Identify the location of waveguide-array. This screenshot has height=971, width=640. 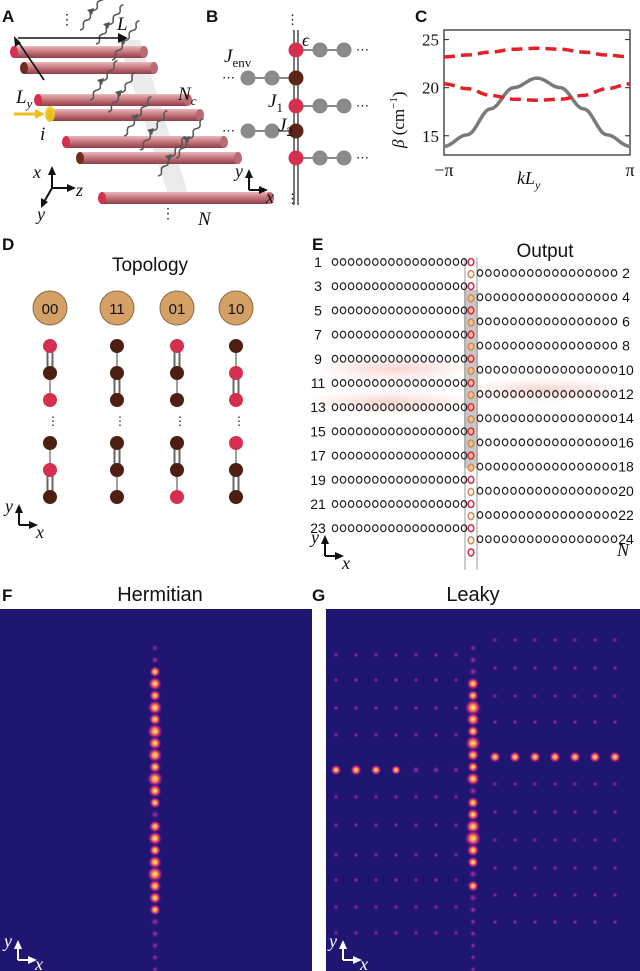
(142, 102).